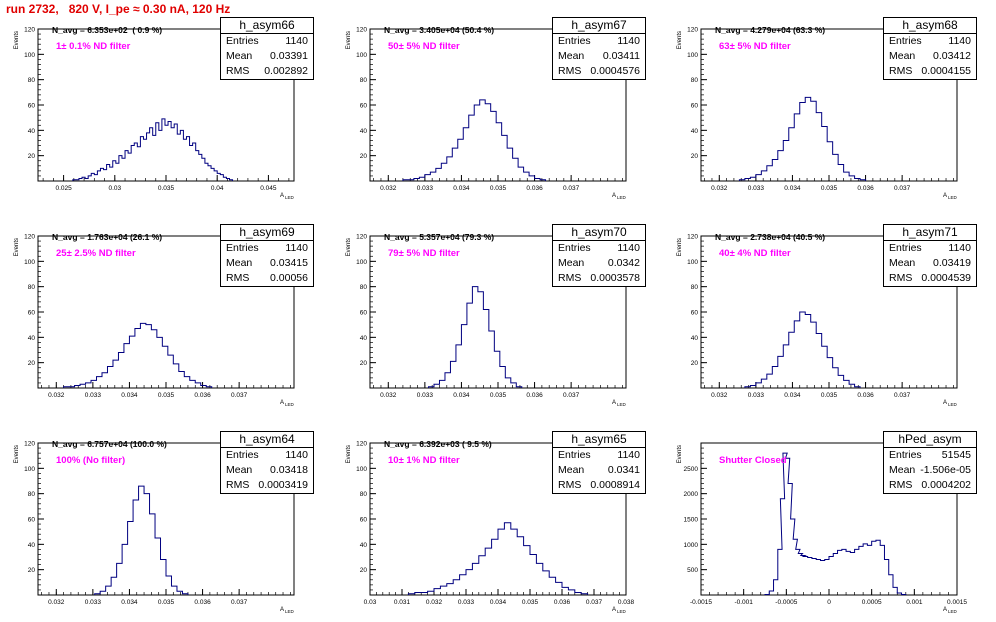 The height and width of the screenshot is (622, 996). Describe the element at coordinates (901, 278) in the screenshot. I see `pad-6-stat-rms-label: RMS` at that location.